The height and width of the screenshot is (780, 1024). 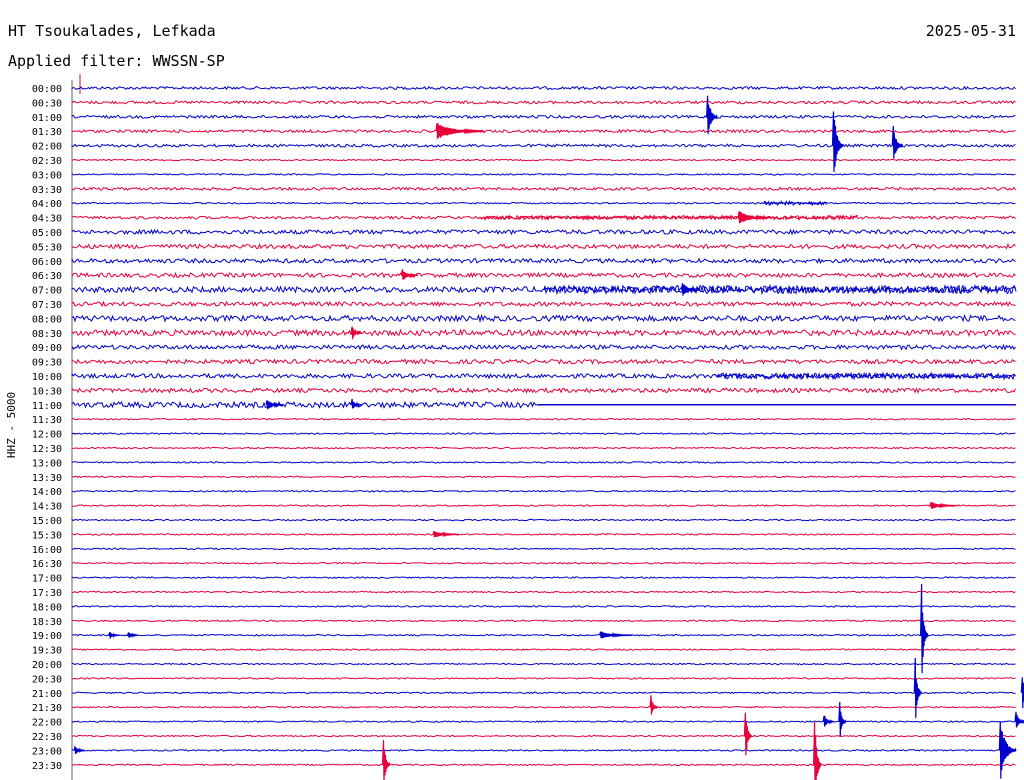 I want to click on row-label: 06:00, so click(x=47, y=262).